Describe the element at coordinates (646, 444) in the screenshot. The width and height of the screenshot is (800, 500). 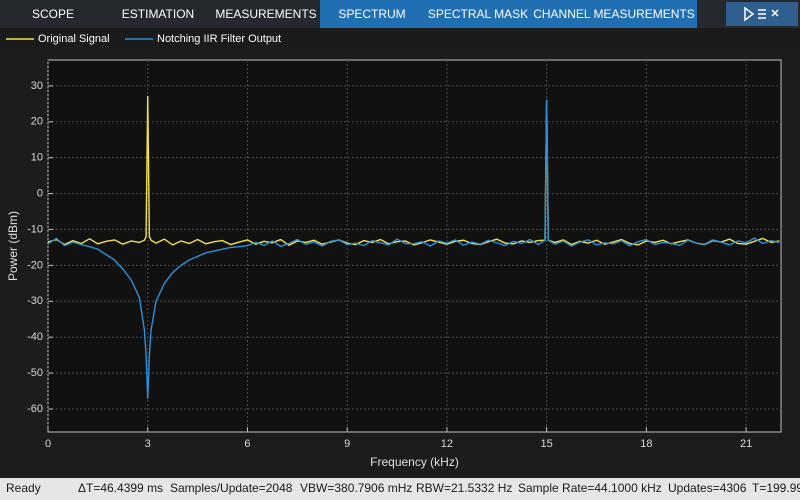
I see `x-tick-label: 18` at that location.